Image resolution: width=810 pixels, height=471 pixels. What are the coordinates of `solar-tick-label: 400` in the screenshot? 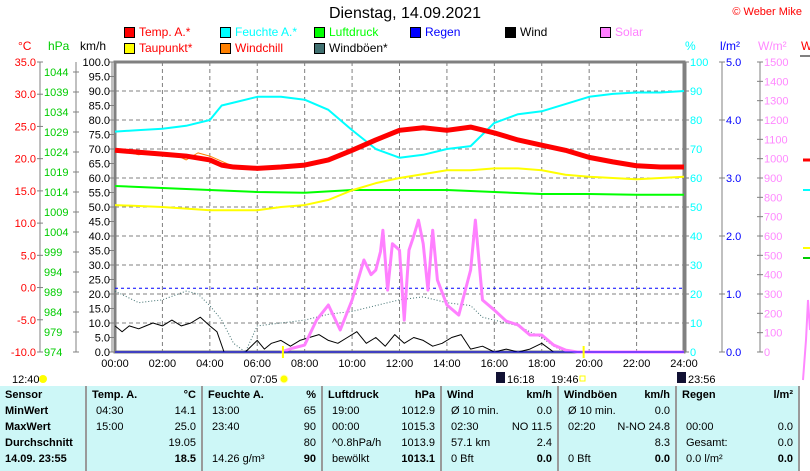 It's located at (773, 276).